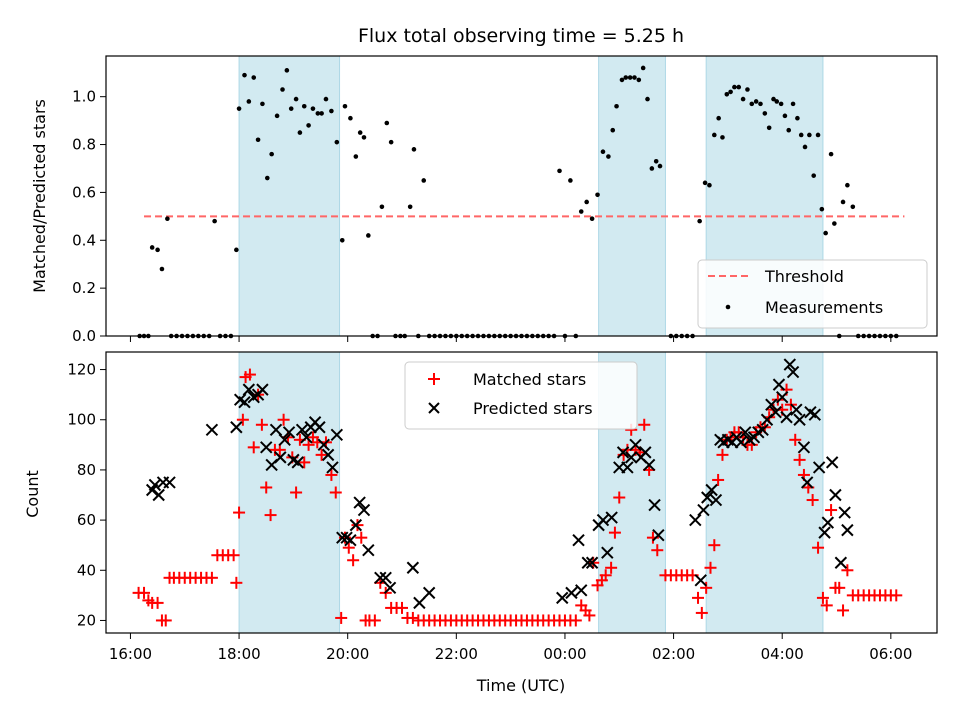 The width and height of the screenshot is (960, 720). I want to click on bottom-legend: Matched stars Predicted stars, so click(521, 395).